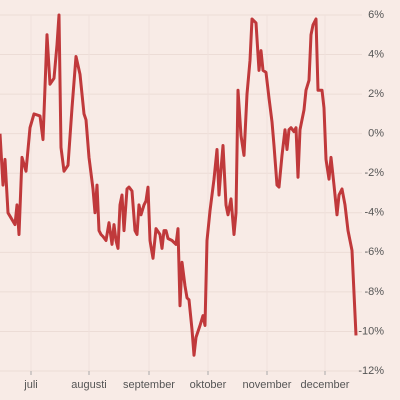  I want to click on x-tick-label: augusti, so click(88, 385).